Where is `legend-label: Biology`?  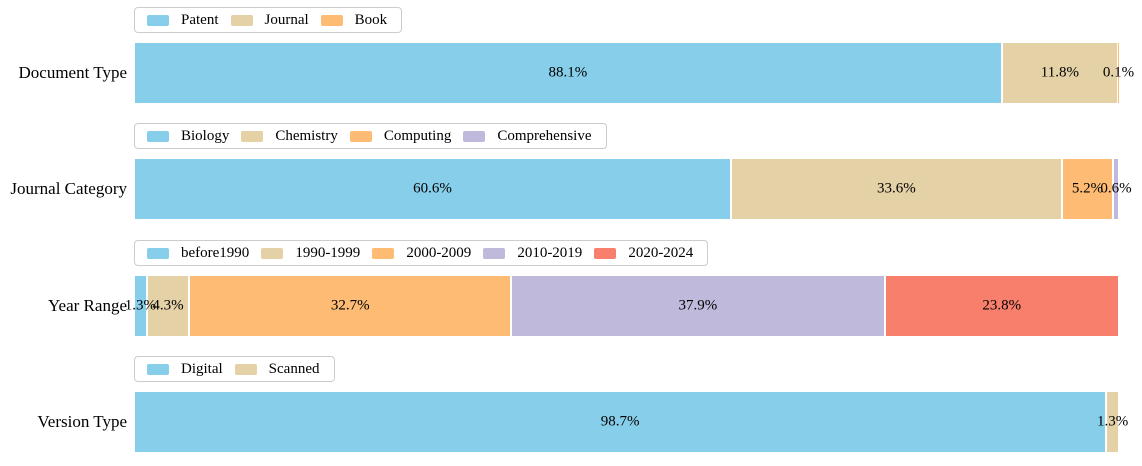 legend-label: Biology is located at coordinates (205, 135).